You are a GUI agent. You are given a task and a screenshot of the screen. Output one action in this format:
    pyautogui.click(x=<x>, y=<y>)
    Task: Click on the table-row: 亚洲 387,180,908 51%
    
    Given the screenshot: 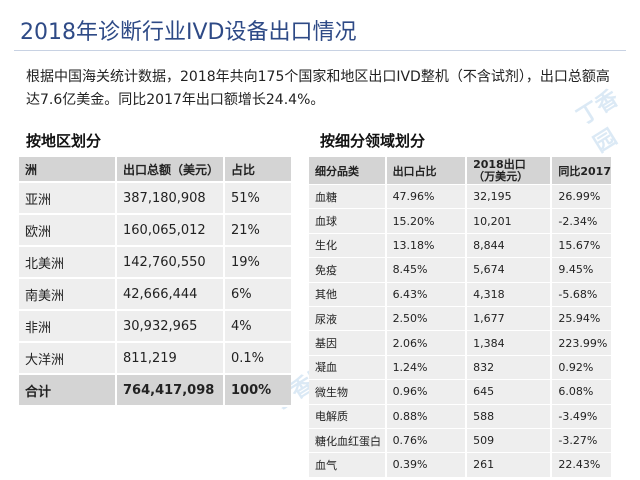 What is the action you would take?
    pyautogui.click(x=155, y=198)
    